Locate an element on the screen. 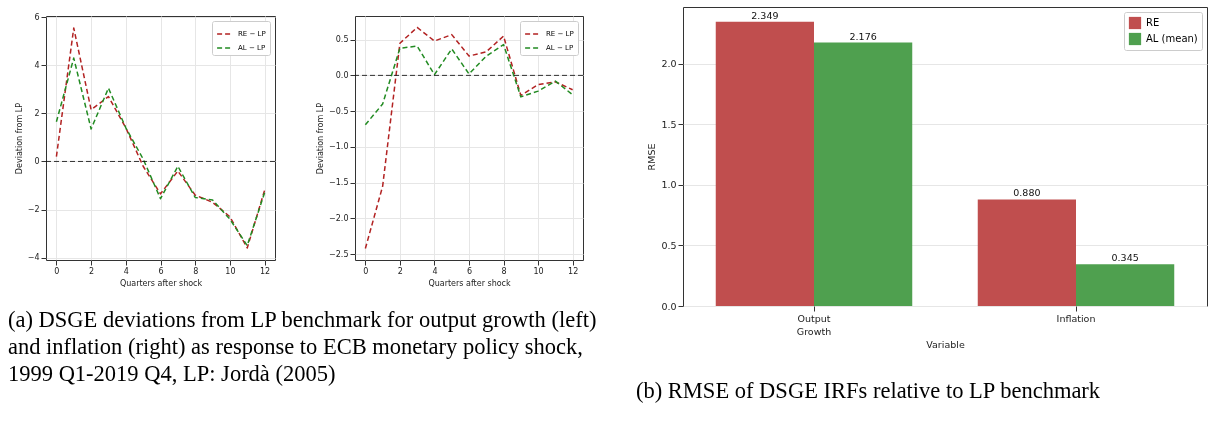 Image resolution: width=1227 pixels, height=442 pixels. text: (b) RMSE of DSGE IRFs relative to LP benchmark is located at coordinates (869, 390).